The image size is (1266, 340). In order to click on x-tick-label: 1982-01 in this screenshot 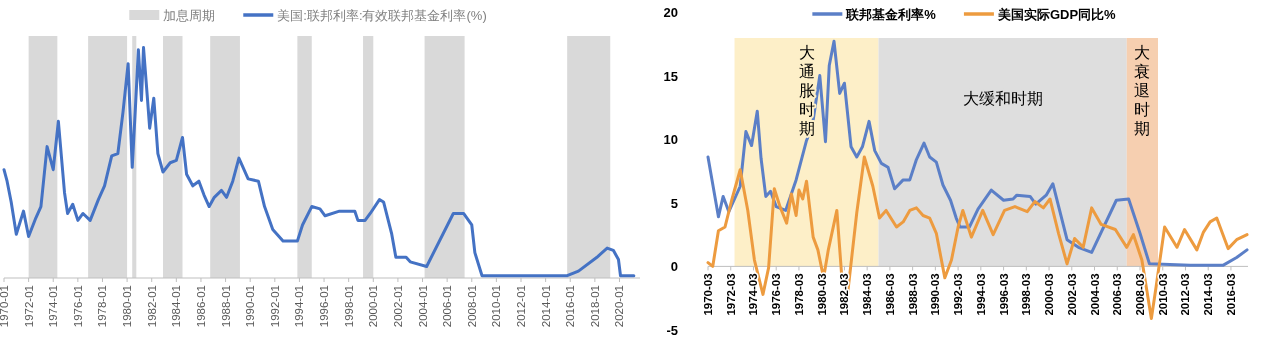, I will do `click(151, 306)`.